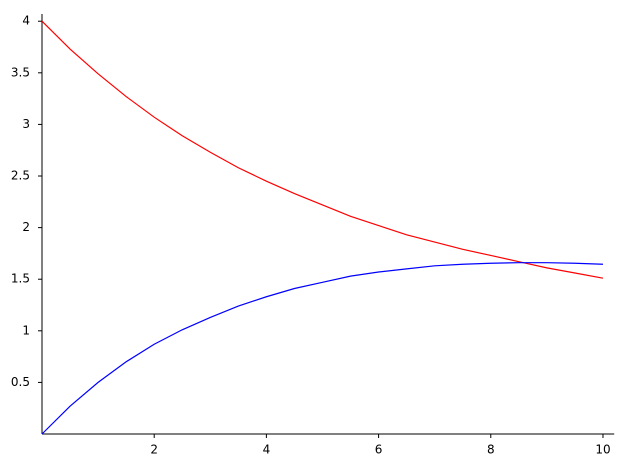 This screenshot has width=628, height=468. I want to click on y-tick-label: 1.5, so click(20, 279).